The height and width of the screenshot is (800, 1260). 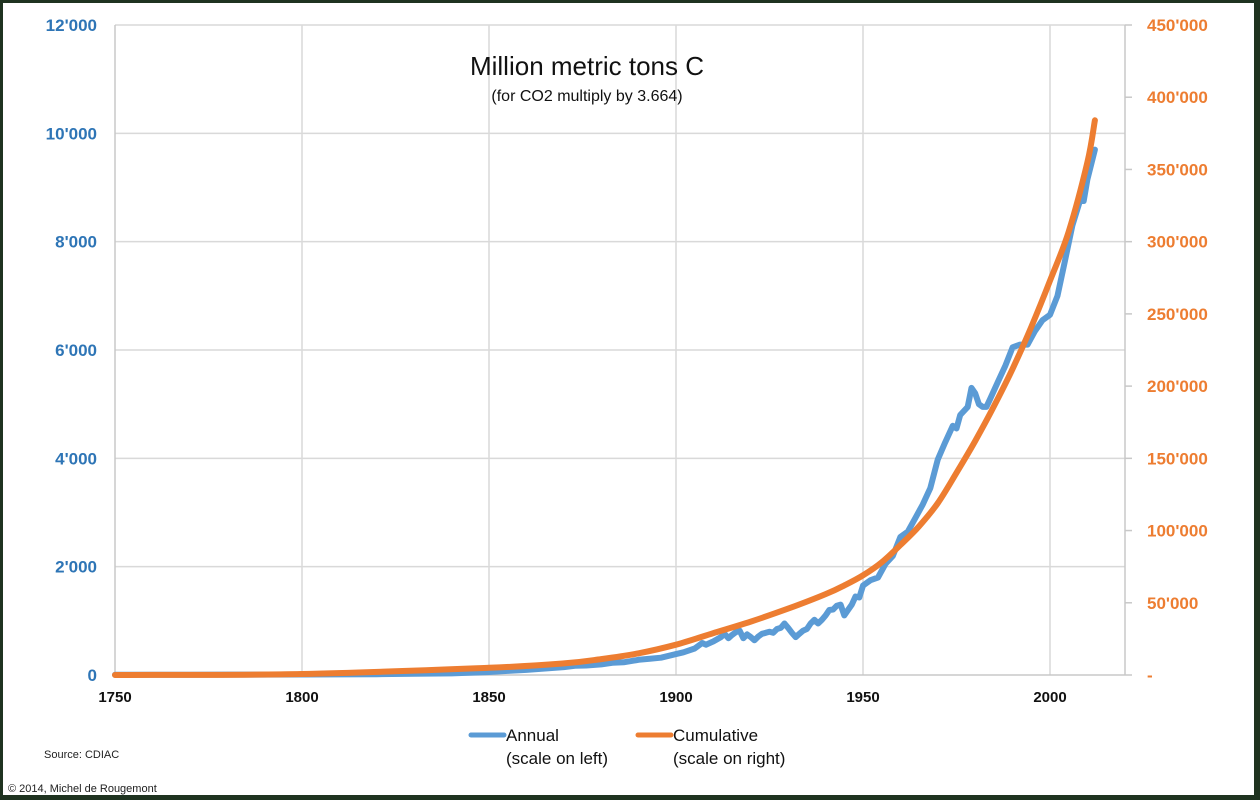 What do you see at coordinates (76, 350) in the screenshot?
I see `y-left-tick-label: 6'000` at bounding box center [76, 350].